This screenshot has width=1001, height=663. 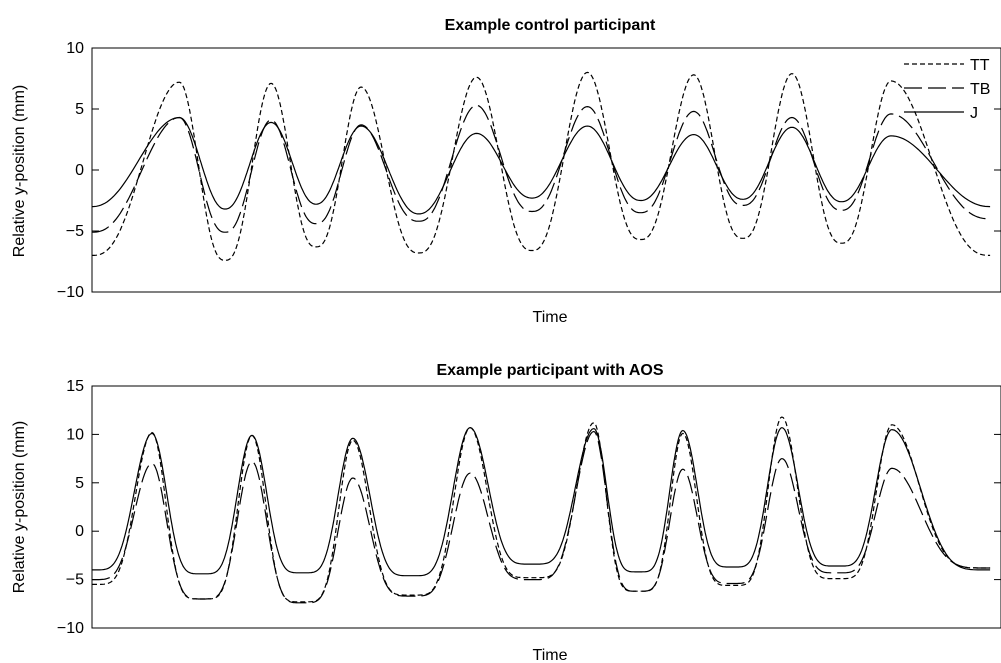 I want to click on legend: TT TB J, so click(x=947, y=89).